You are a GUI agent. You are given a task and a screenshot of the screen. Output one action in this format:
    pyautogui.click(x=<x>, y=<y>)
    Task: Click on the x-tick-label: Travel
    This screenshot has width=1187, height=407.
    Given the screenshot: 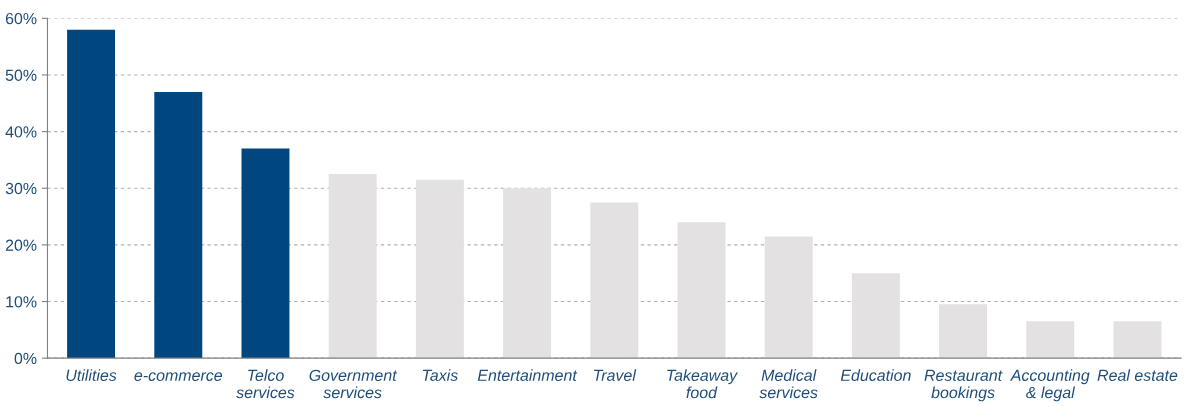 What is the action you would take?
    pyautogui.click(x=615, y=375)
    